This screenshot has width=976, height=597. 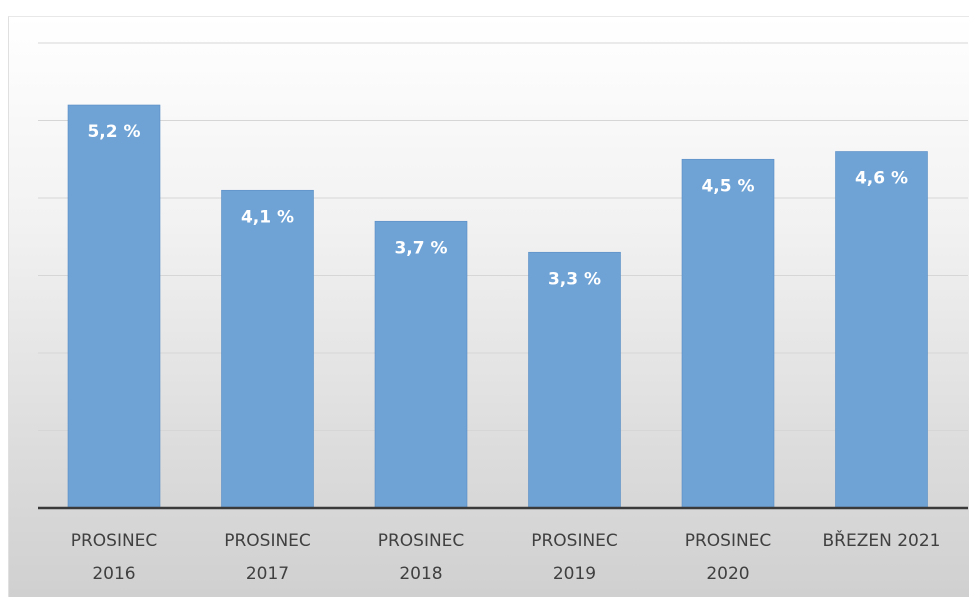 I want to click on data-label-1: 4,1 %, so click(x=267, y=217).